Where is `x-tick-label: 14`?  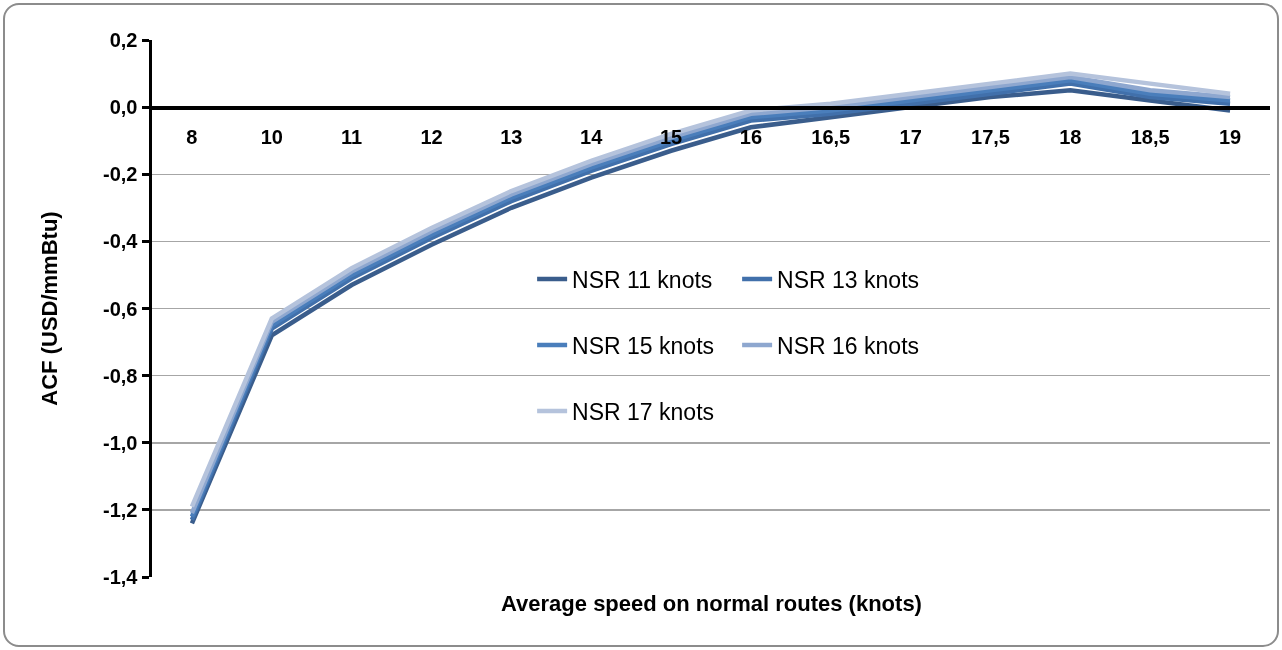 x-tick-label: 14 is located at coordinates (592, 136).